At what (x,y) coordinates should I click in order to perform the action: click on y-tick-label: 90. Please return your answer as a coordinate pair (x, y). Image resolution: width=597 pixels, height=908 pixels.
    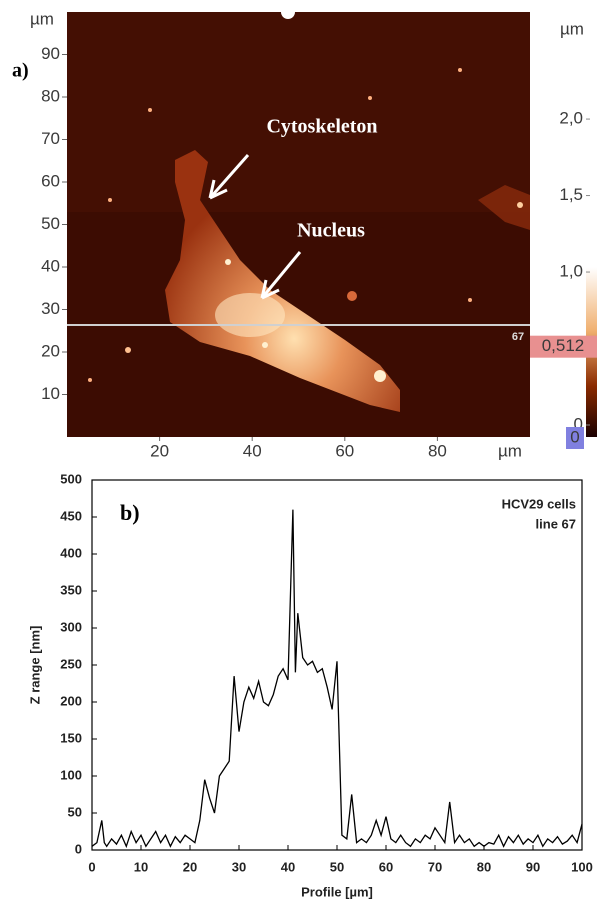
    Looking at the image, I should click on (50, 53).